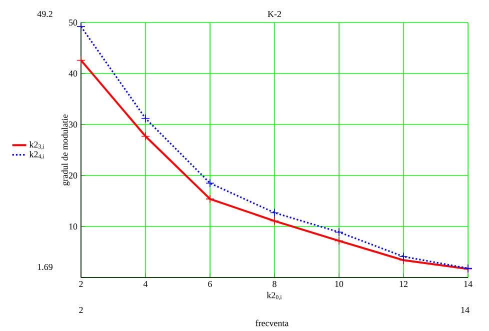 The height and width of the screenshot is (331, 489). Describe the element at coordinates (274, 284) in the screenshot. I see `x-tick-label: 8` at that location.